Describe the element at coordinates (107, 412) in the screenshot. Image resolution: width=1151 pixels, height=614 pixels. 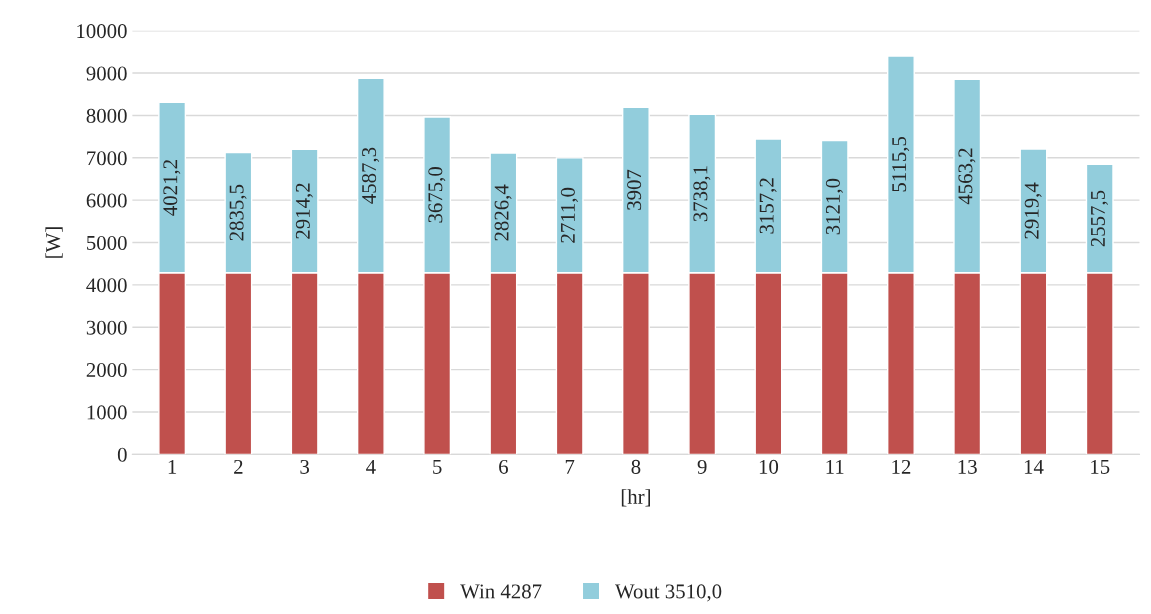
I see `y-tick-label: 1000` at that location.